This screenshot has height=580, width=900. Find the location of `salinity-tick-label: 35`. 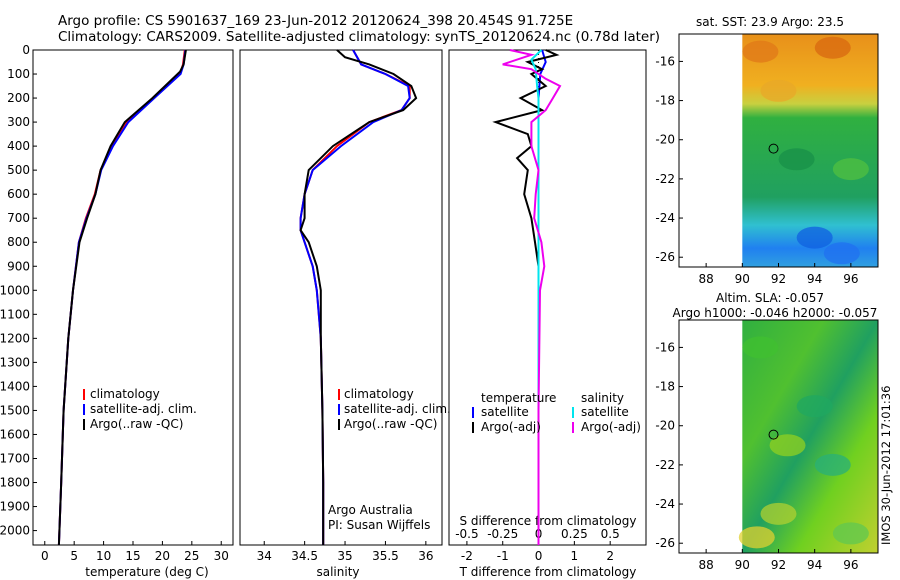

salinity-tick-label: 35 is located at coordinates (344, 556).